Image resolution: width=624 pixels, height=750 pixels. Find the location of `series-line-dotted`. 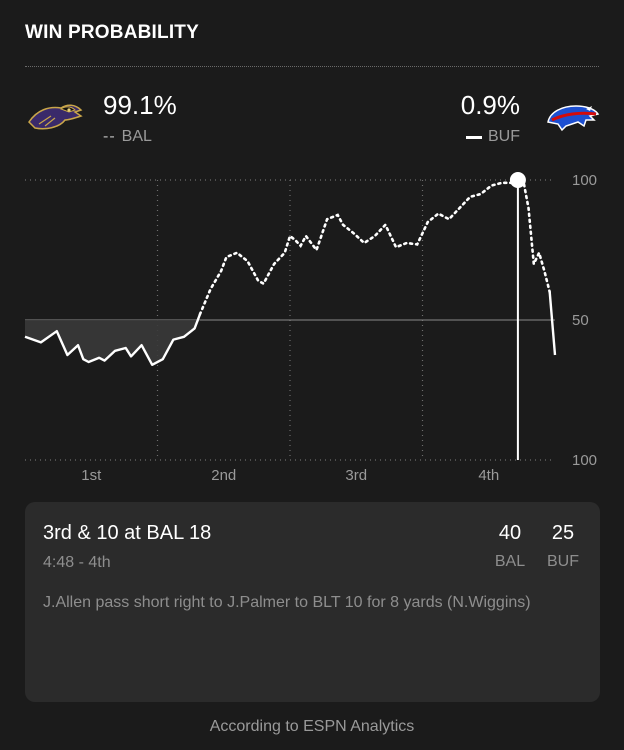

series-line-dotted is located at coordinates (374, 247).